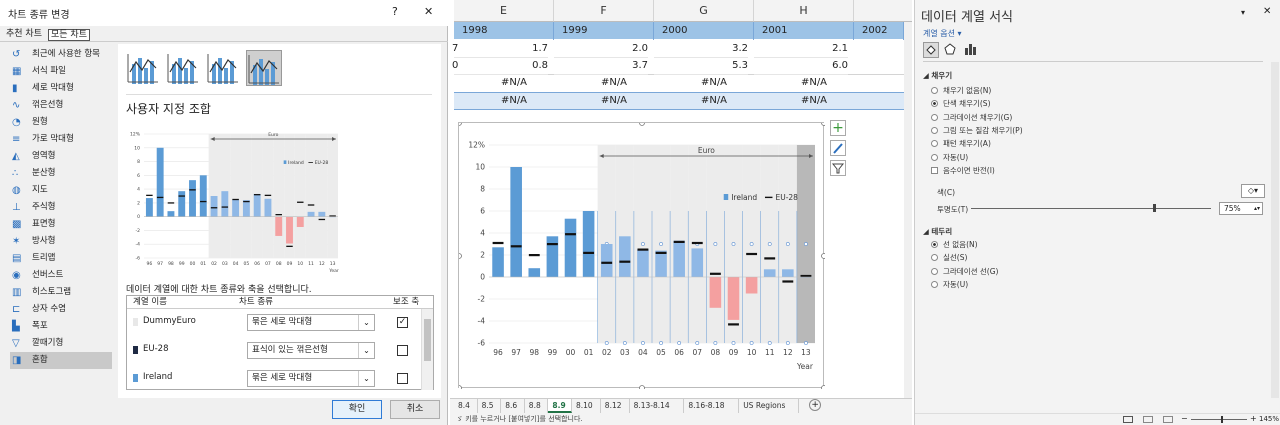  What do you see at coordinates (938, 75) in the screenshot?
I see `fill-section-header: ◢ 채우기` at bounding box center [938, 75].